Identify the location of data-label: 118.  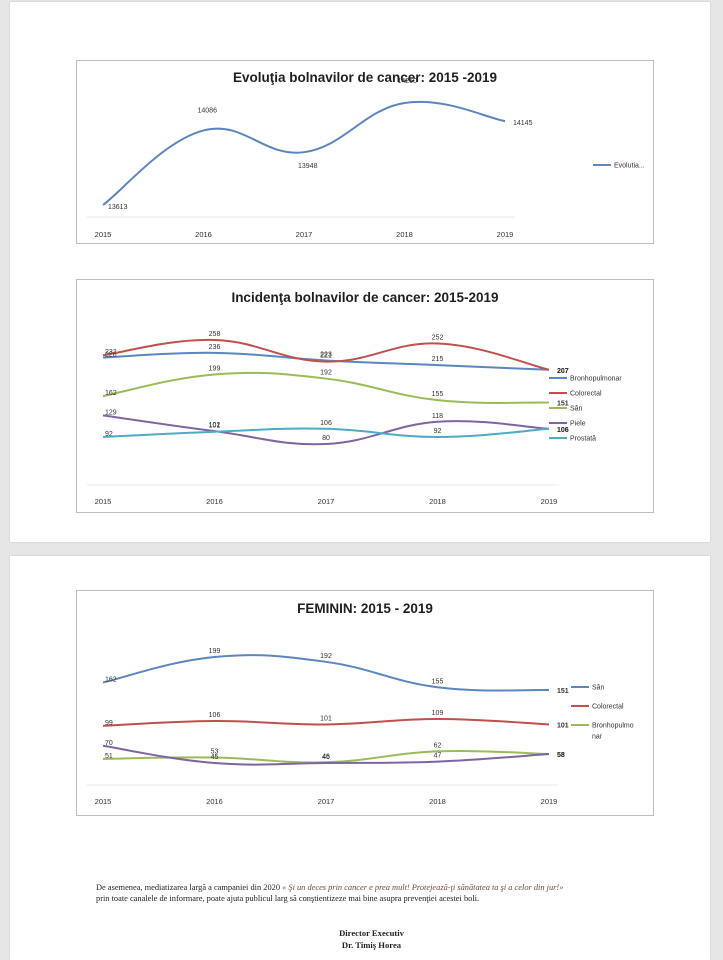
(437, 416).